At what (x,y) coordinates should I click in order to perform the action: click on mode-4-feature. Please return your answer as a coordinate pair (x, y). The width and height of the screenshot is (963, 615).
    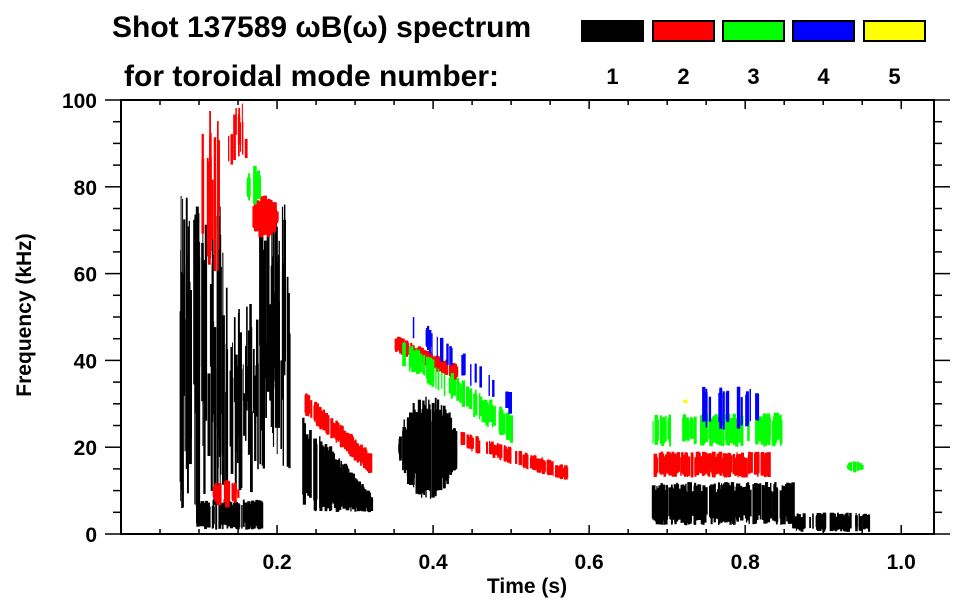
    Looking at the image, I should click on (731, 408).